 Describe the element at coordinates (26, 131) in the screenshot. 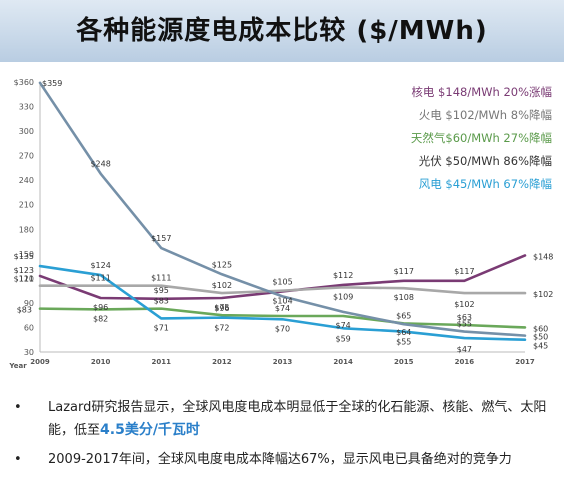

I see `y-tick-label: 300` at that location.